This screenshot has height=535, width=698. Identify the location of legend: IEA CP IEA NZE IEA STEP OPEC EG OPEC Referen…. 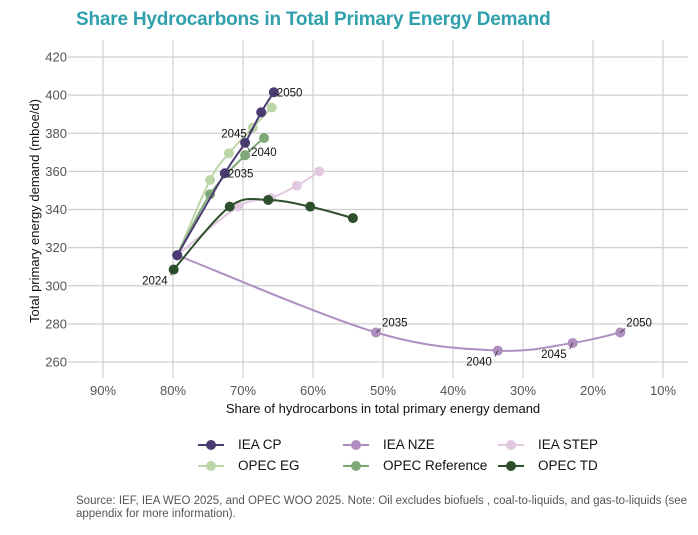
(423, 455).